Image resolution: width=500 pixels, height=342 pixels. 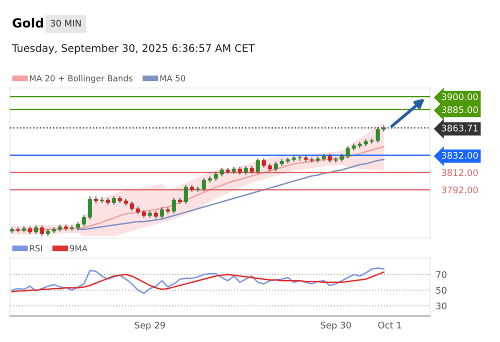 I want to click on chart-subtitle: Tuesday, September 30, 2025 6:36:57 AM CET, so click(x=133, y=49).